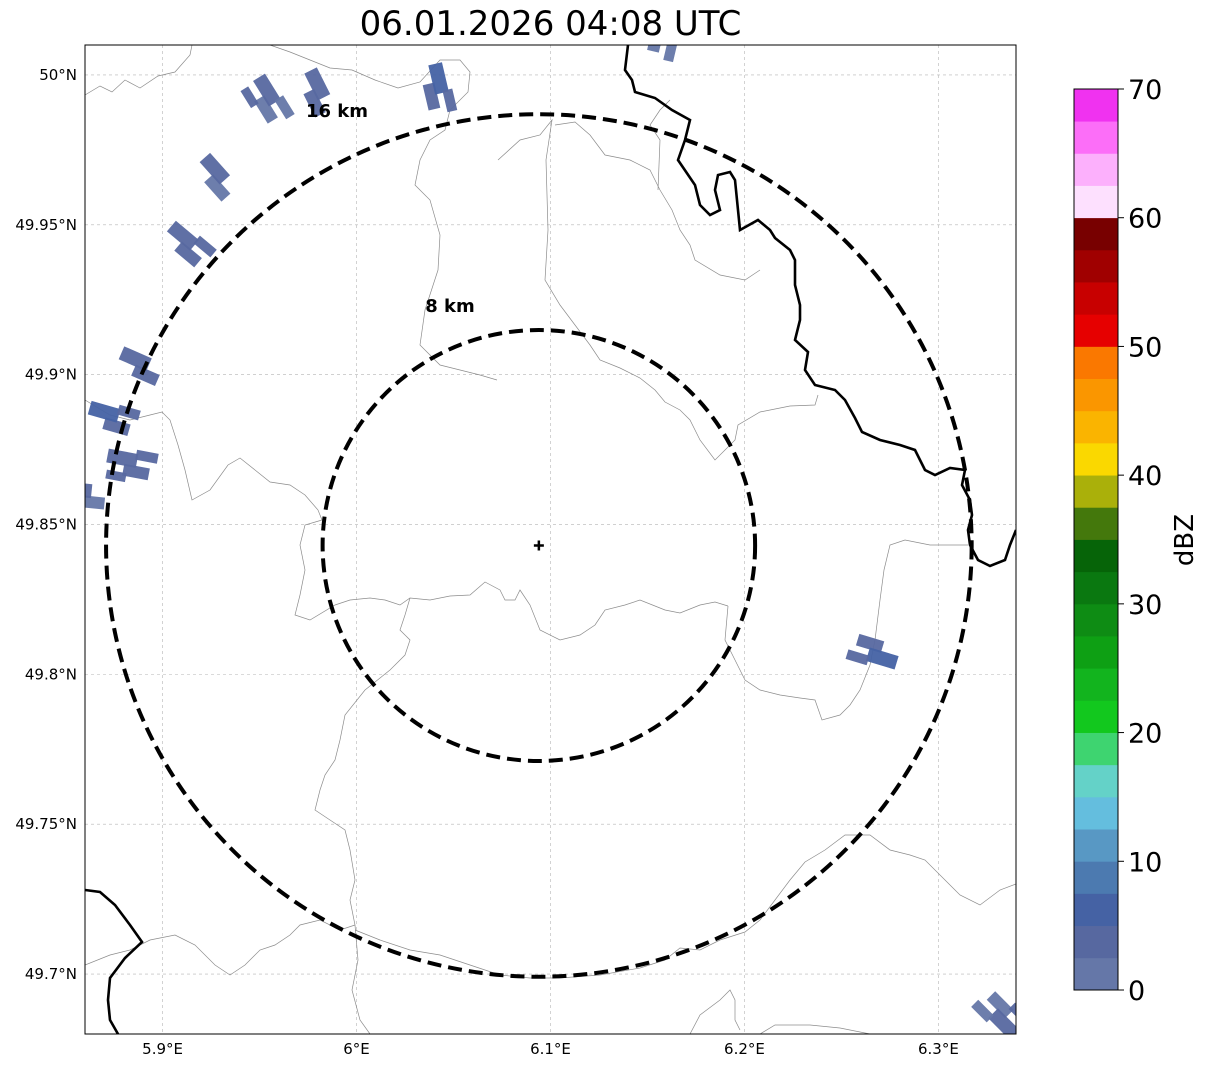 The width and height of the screenshot is (1207, 1069). I want to click on colorbar: 0 10 20 30 40 50 60 70, so click(1117, 541).